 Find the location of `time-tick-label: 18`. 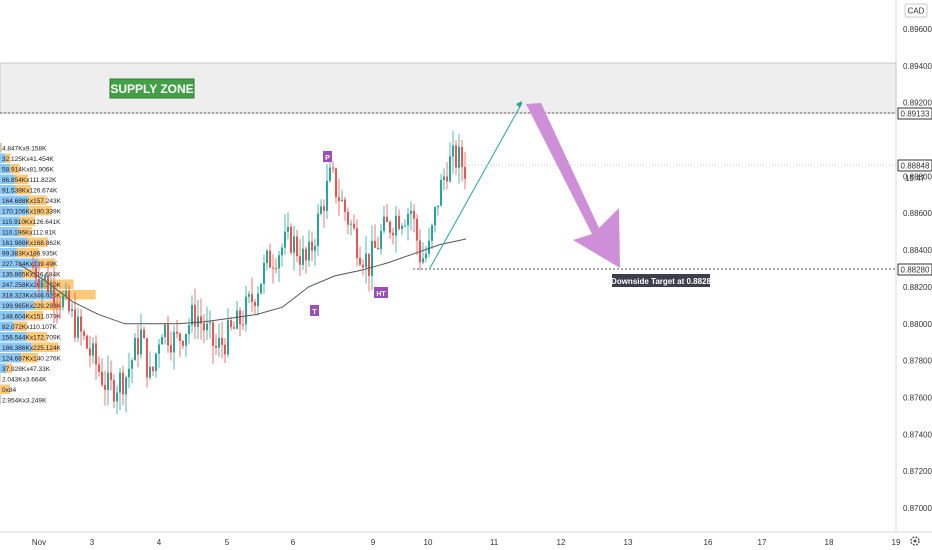

time-tick-label: 18 is located at coordinates (829, 542).